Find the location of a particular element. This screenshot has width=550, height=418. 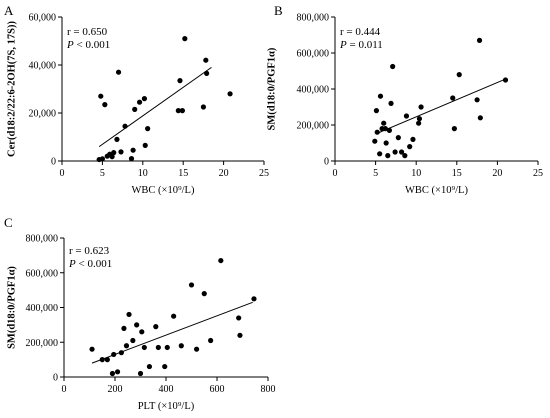

y-tick-label: 60,000 is located at coordinates (43, 18).